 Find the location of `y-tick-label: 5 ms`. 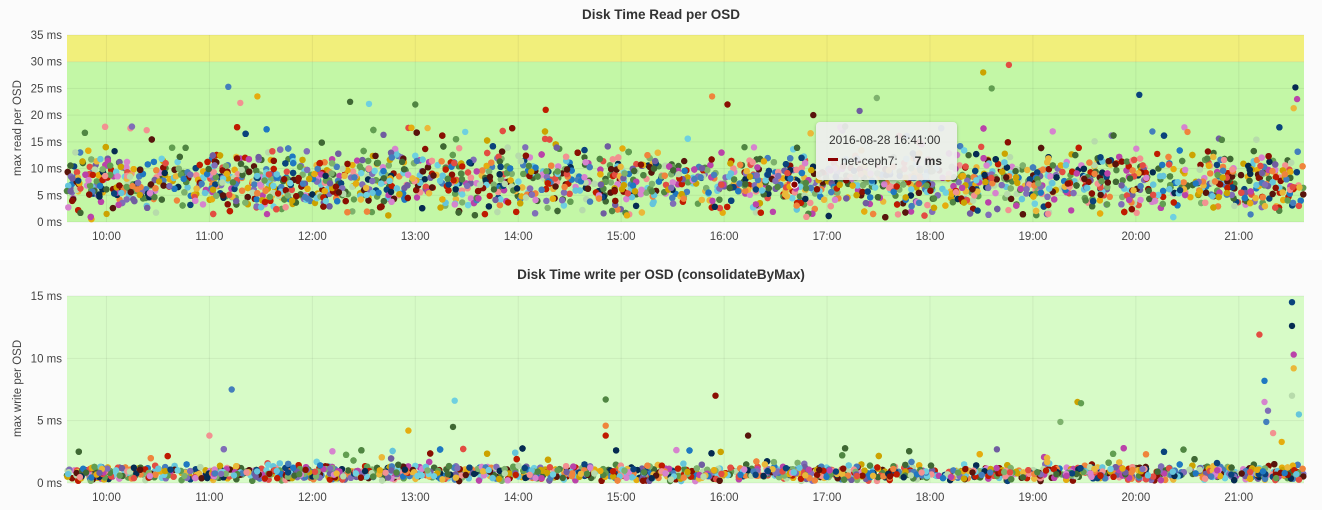

y-tick-label: 5 ms is located at coordinates (49, 422).